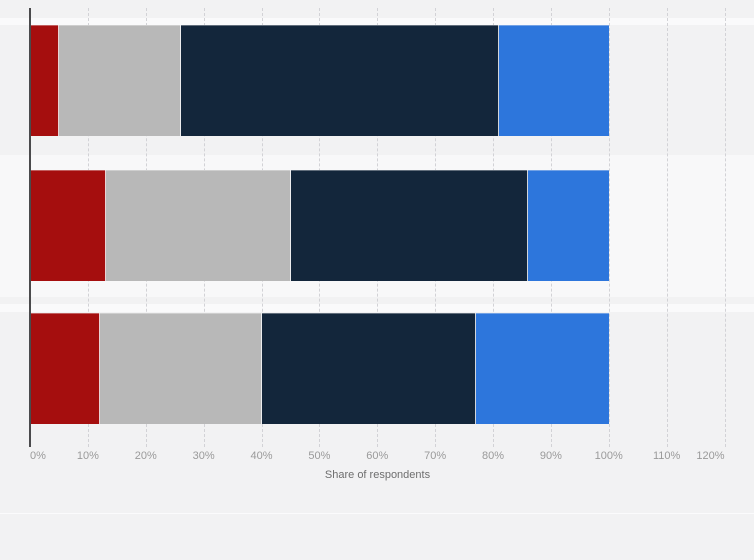  Describe the element at coordinates (87, 456) in the screenshot. I see `x-axis-tick-label: 10%` at that location.